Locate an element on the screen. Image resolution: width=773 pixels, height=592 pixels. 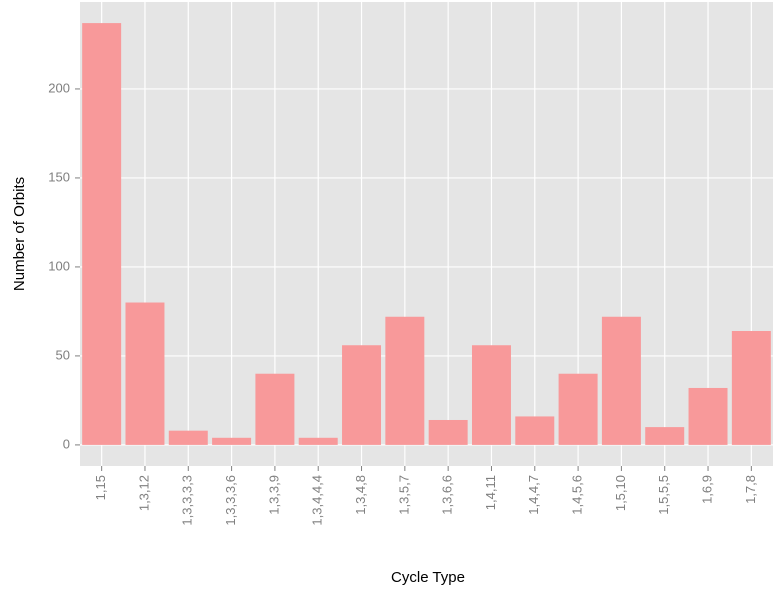
x-tick-label: 1,7,8 is located at coordinates (750, 489).